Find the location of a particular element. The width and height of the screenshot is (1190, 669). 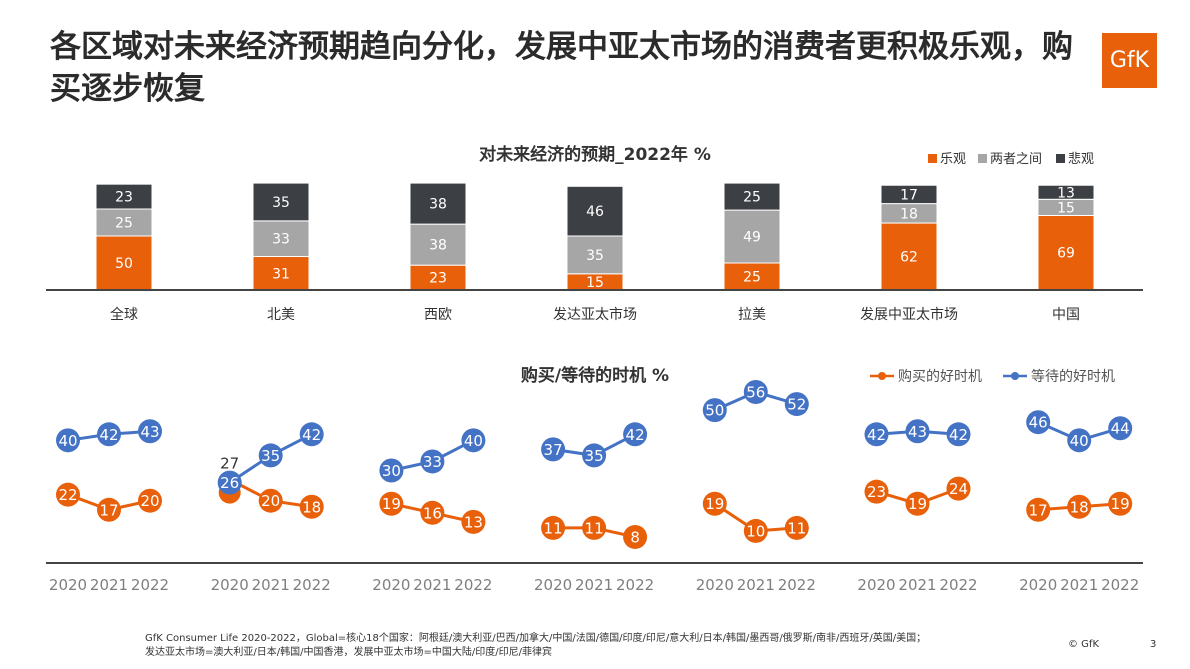

line-chart-title: 购买/等待的时机 % is located at coordinates (595, 375).